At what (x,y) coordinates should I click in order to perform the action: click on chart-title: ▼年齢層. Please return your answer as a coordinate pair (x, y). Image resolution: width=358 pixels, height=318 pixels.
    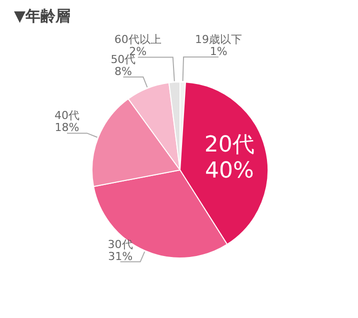
    Looking at the image, I should click on (42, 16).